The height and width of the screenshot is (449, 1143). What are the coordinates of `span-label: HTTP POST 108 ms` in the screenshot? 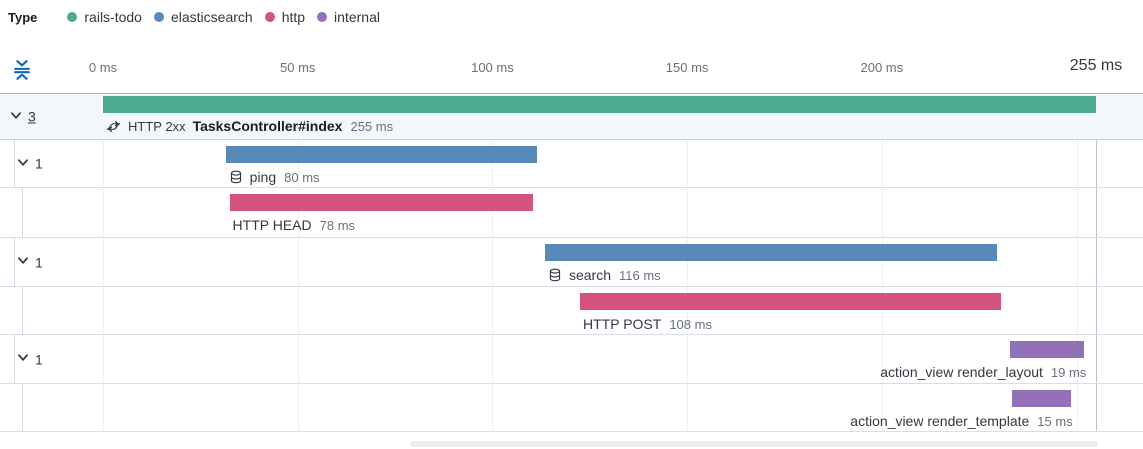 It's located at (647, 324).